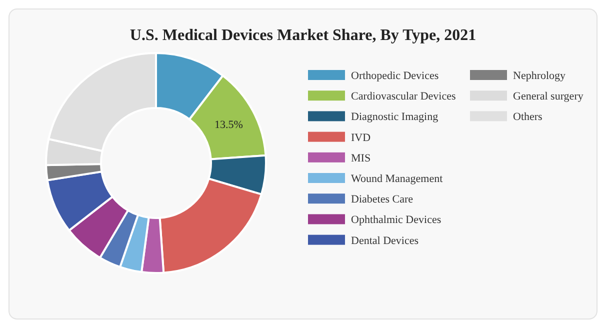  Describe the element at coordinates (548, 96) in the screenshot. I see `legend-label: General surgery` at that location.